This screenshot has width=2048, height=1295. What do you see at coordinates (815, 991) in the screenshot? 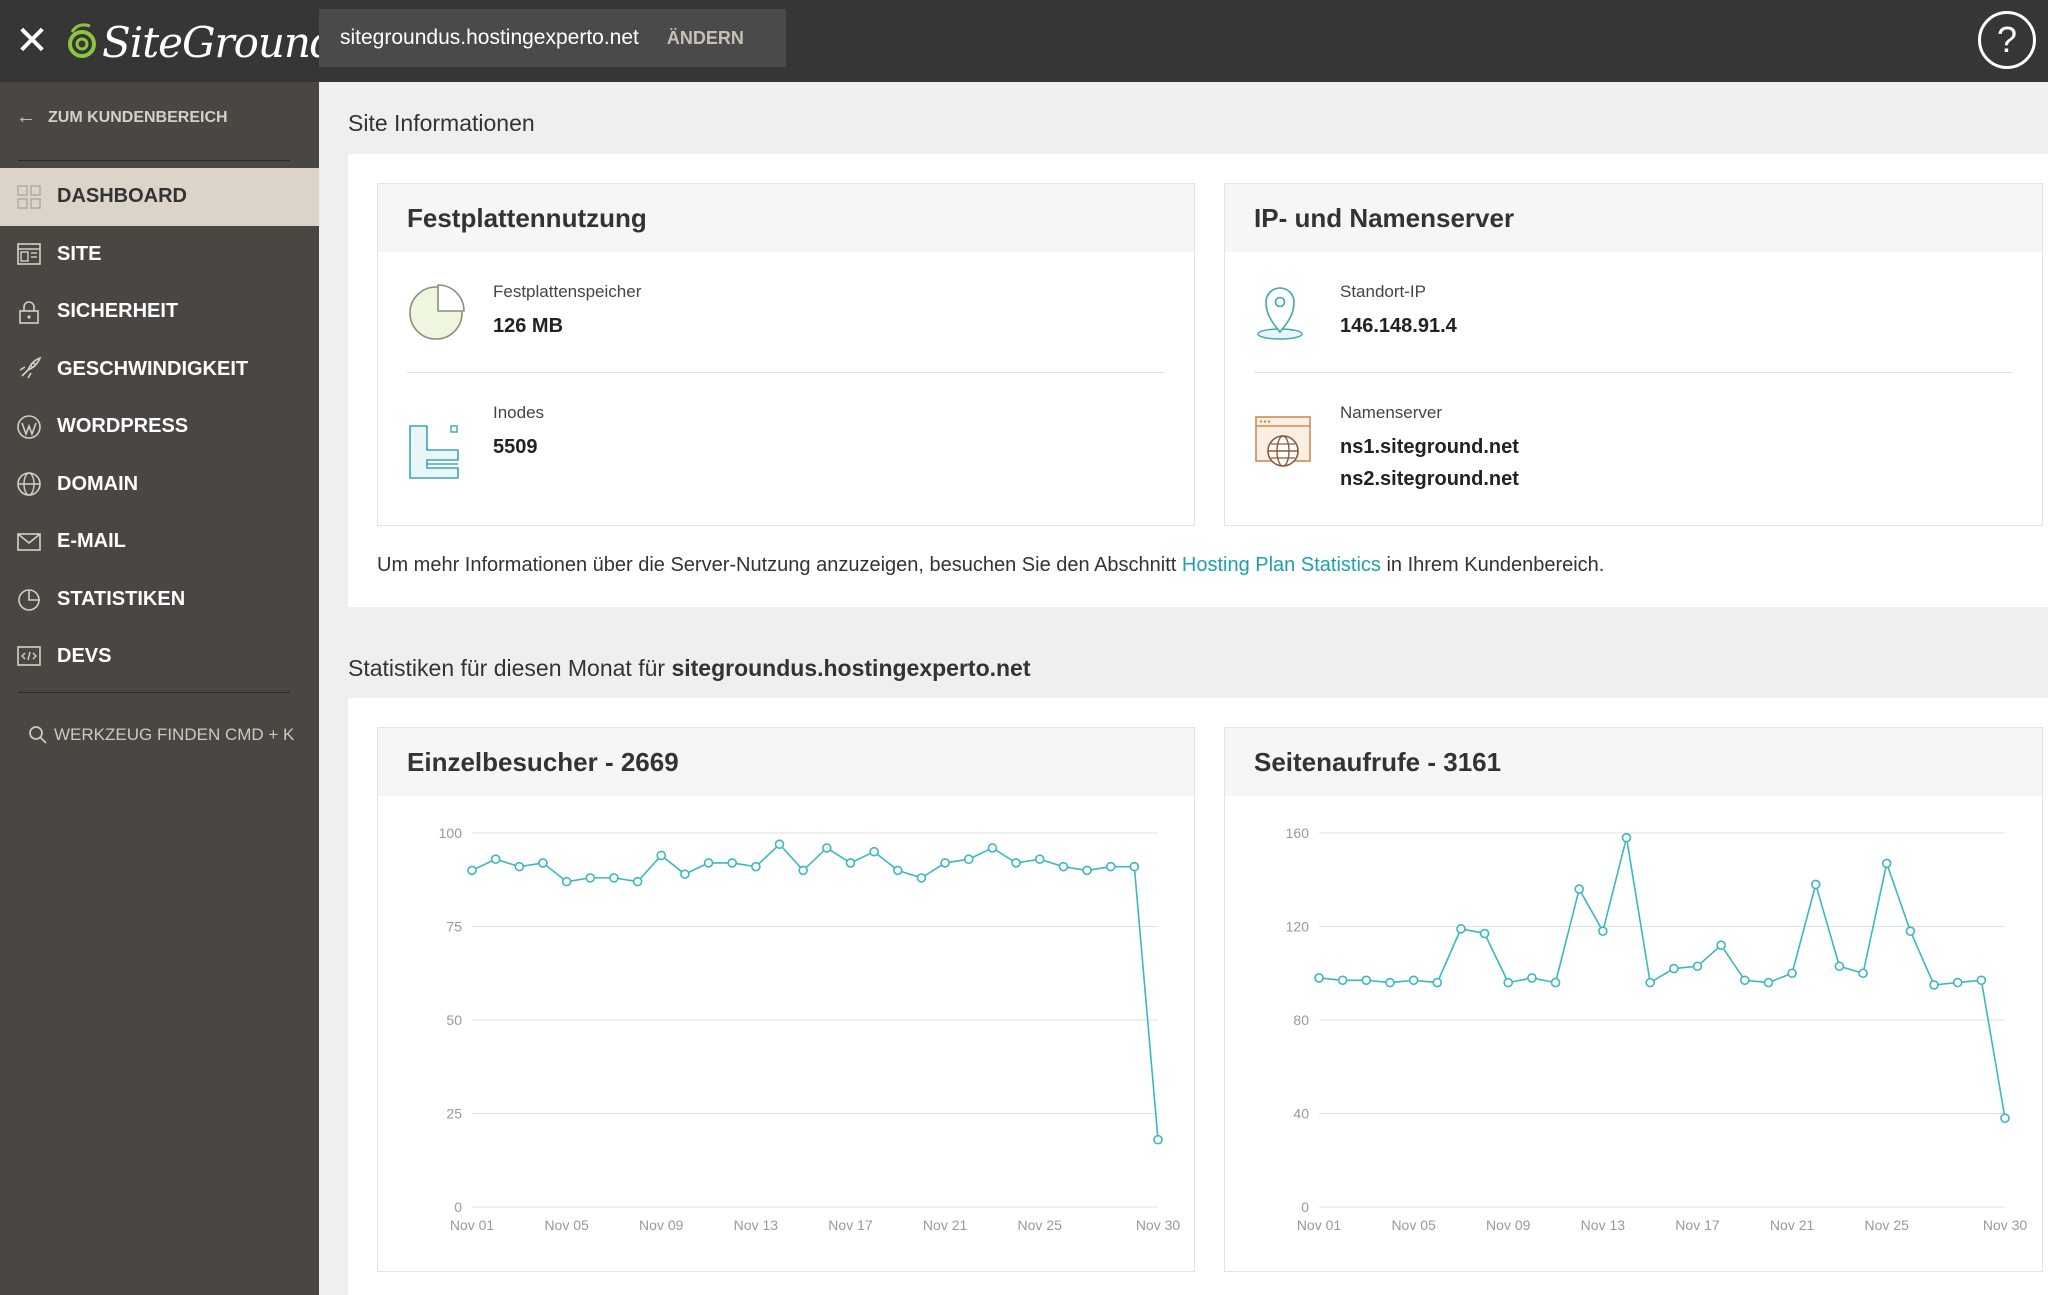
I see `series-line` at bounding box center [815, 991].